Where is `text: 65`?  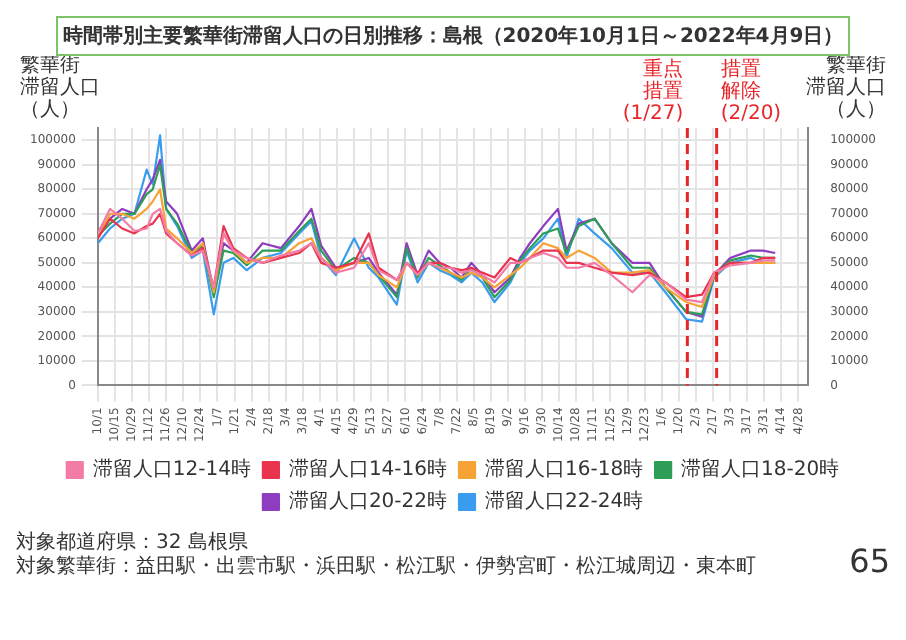
text: 65 is located at coordinates (869, 561).